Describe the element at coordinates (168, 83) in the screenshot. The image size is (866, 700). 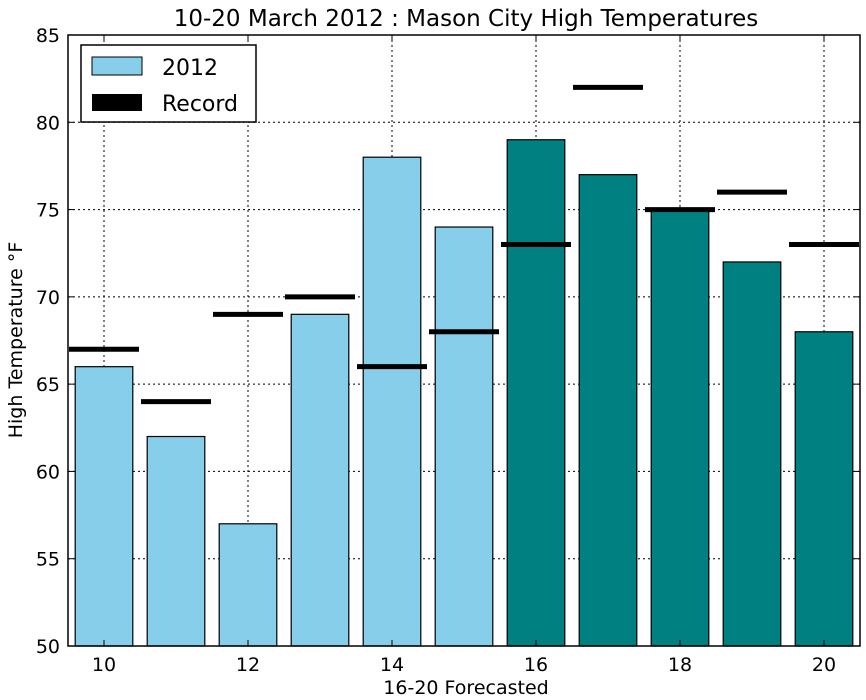
I see `legend: 2012 Record` at that location.